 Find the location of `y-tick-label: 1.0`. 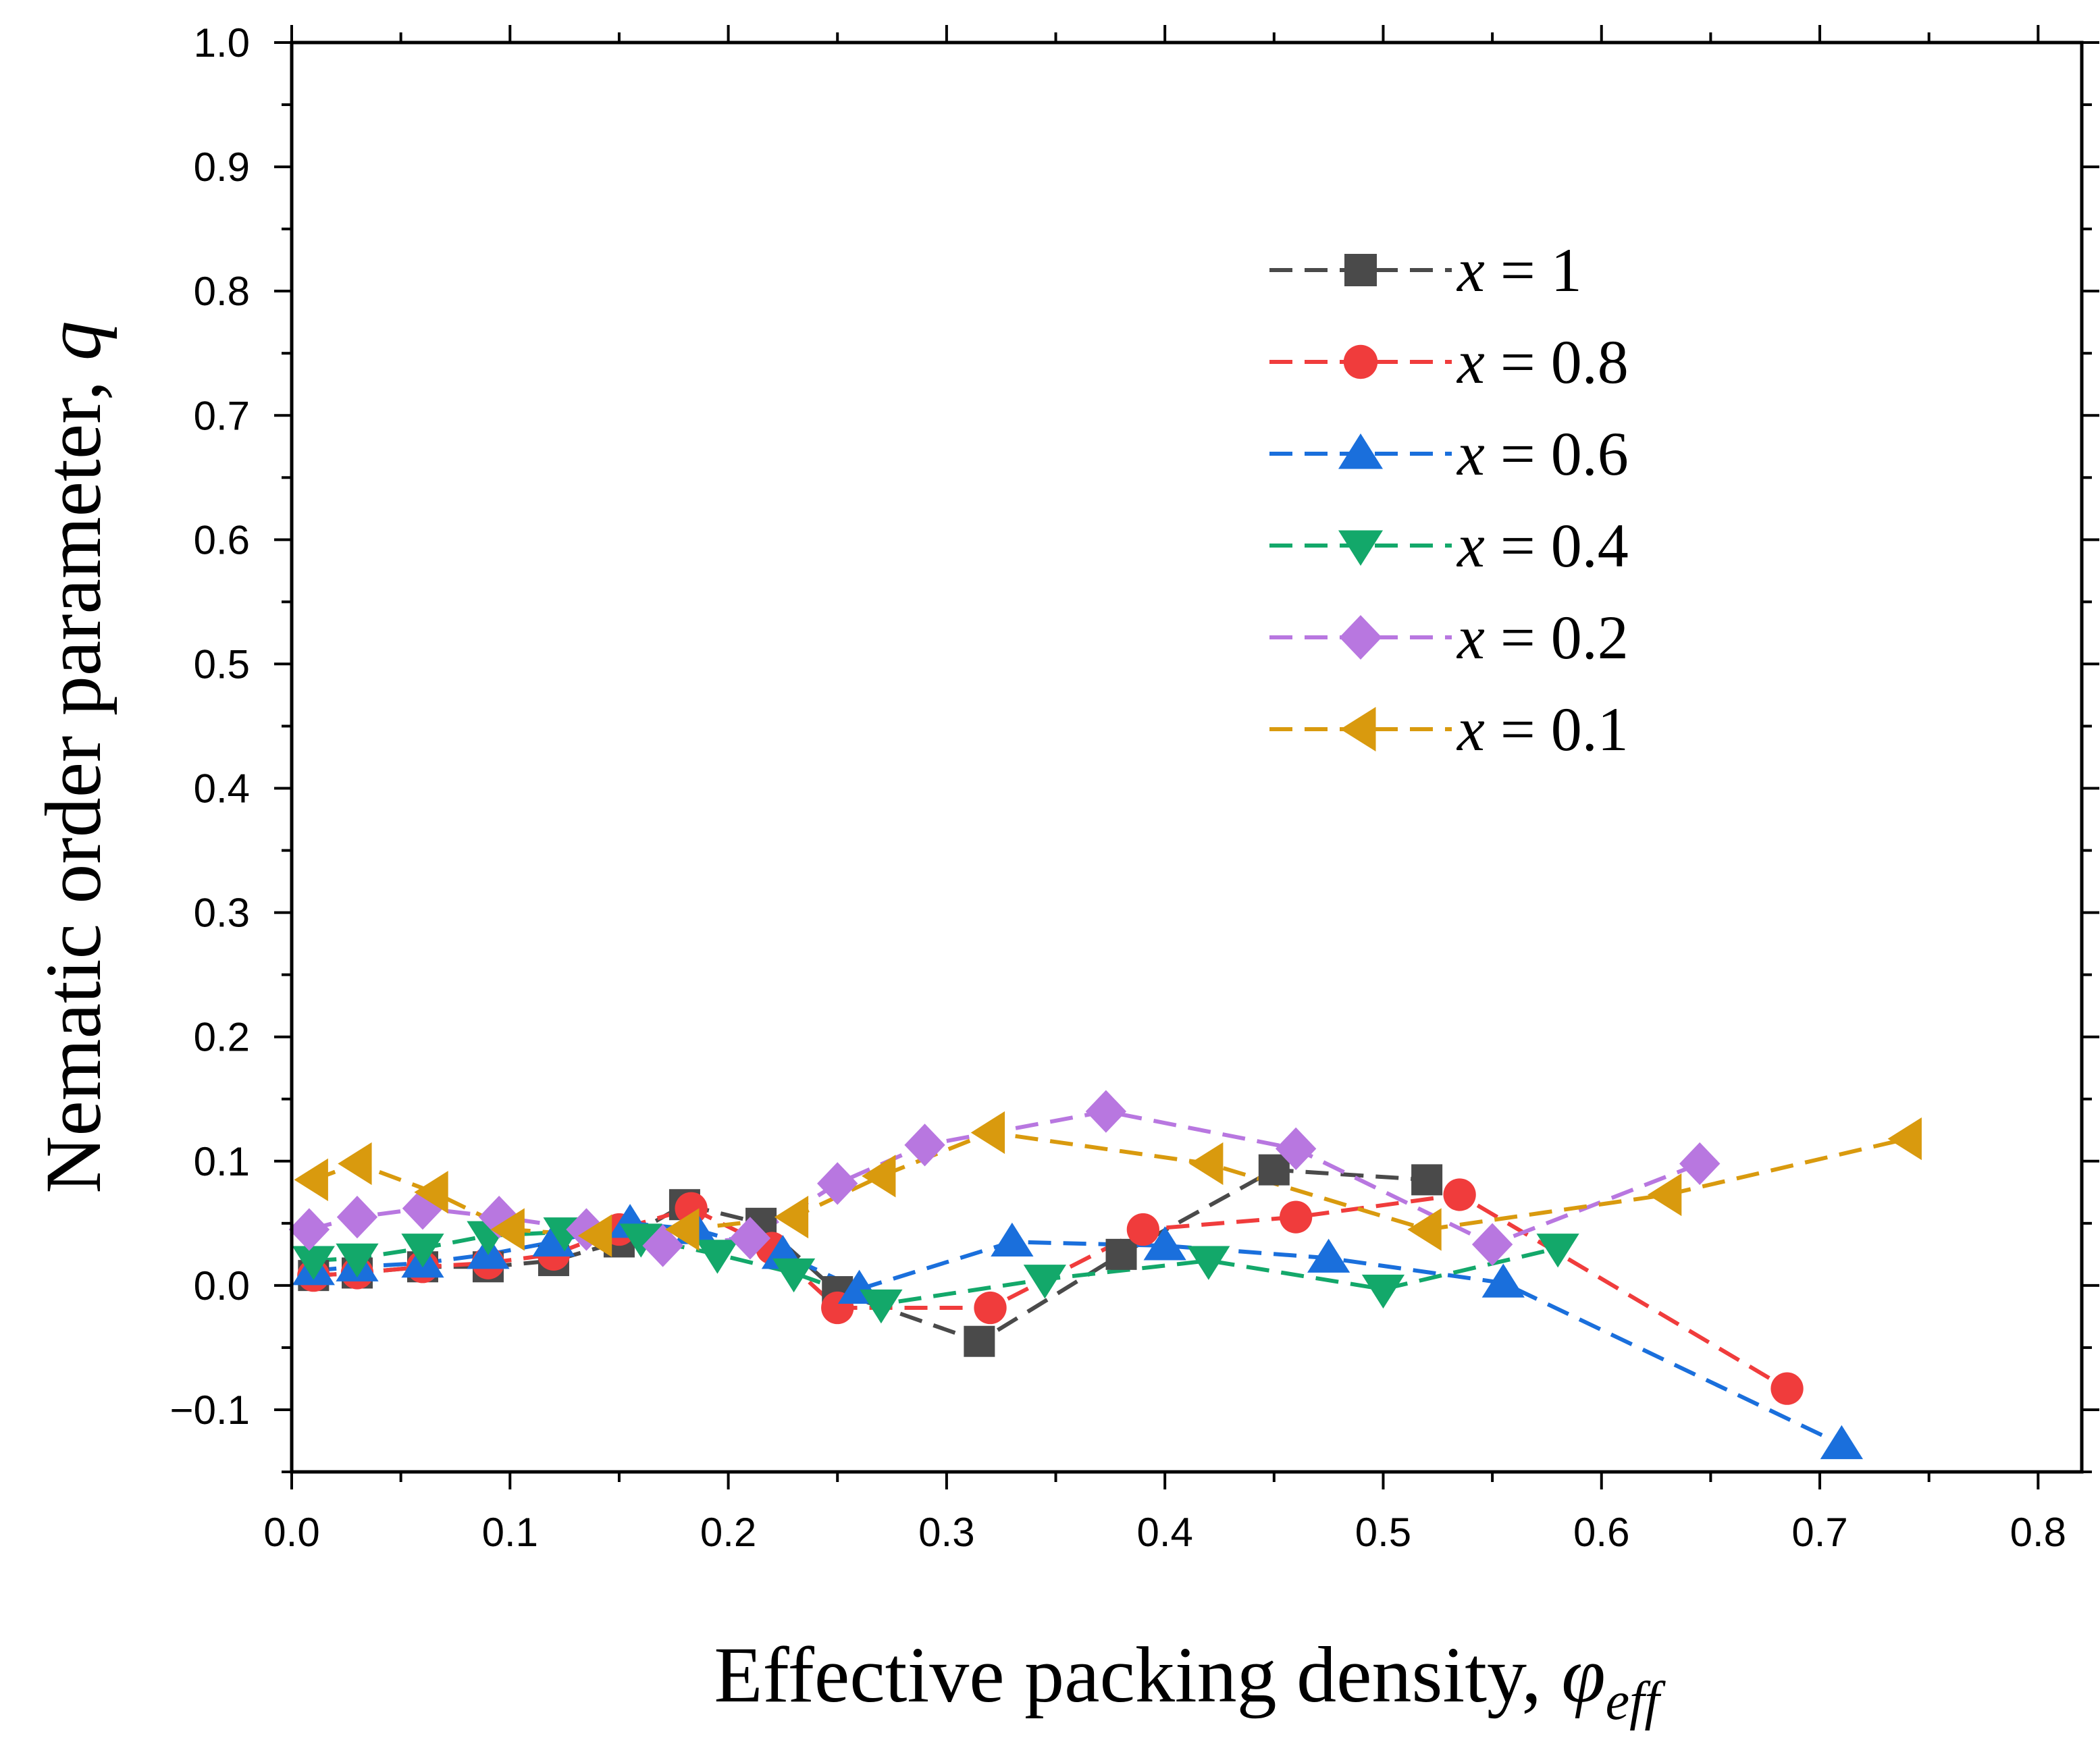

y-tick-label: 1.0 is located at coordinates (222, 42).